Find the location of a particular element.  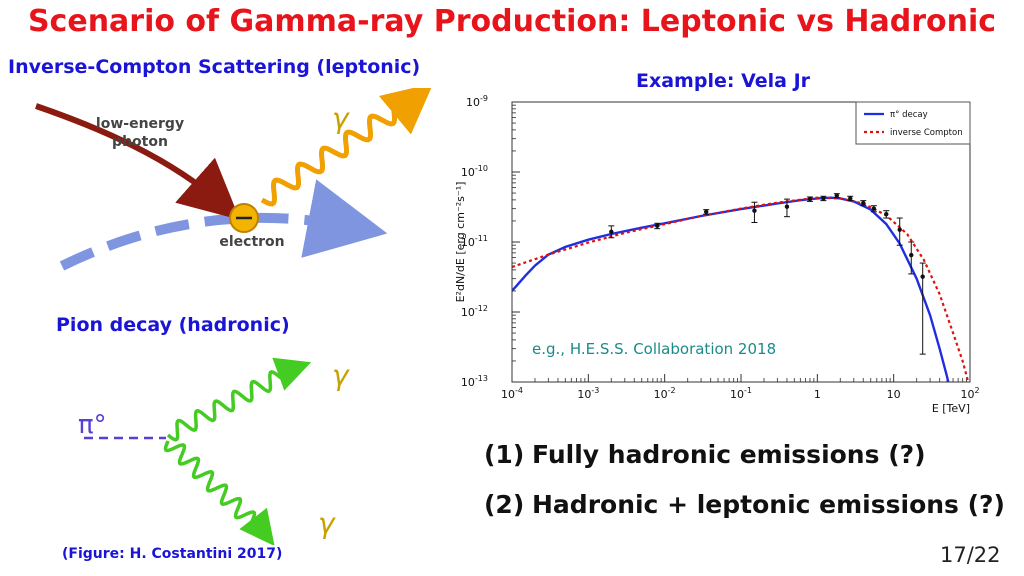

model-curves is located at coordinates (741, 289).